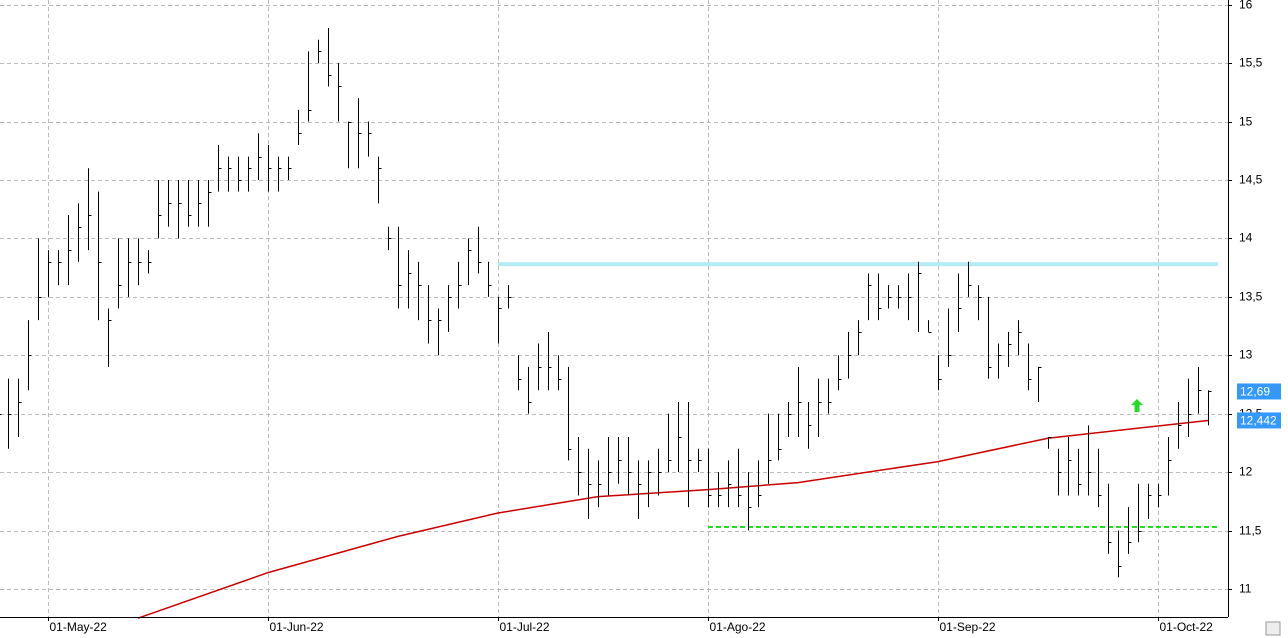 This screenshot has height=638, width=1288. What do you see at coordinates (1246, 6) in the screenshot?
I see `y-tick-label: 16` at bounding box center [1246, 6].